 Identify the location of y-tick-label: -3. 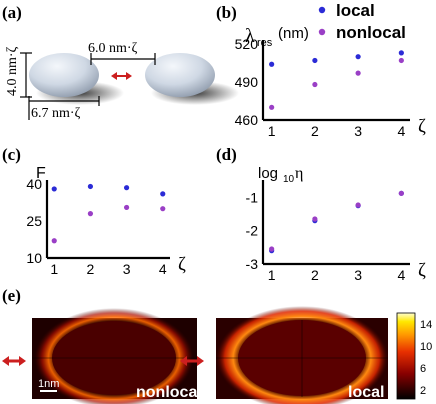
(252, 264).